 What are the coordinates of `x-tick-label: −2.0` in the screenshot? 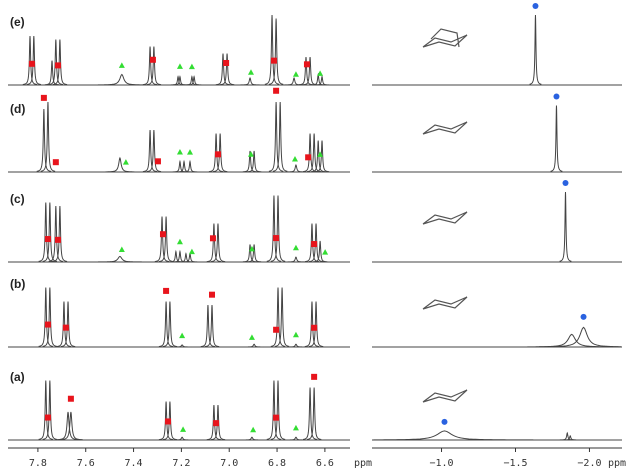 It's located at (589, 463).